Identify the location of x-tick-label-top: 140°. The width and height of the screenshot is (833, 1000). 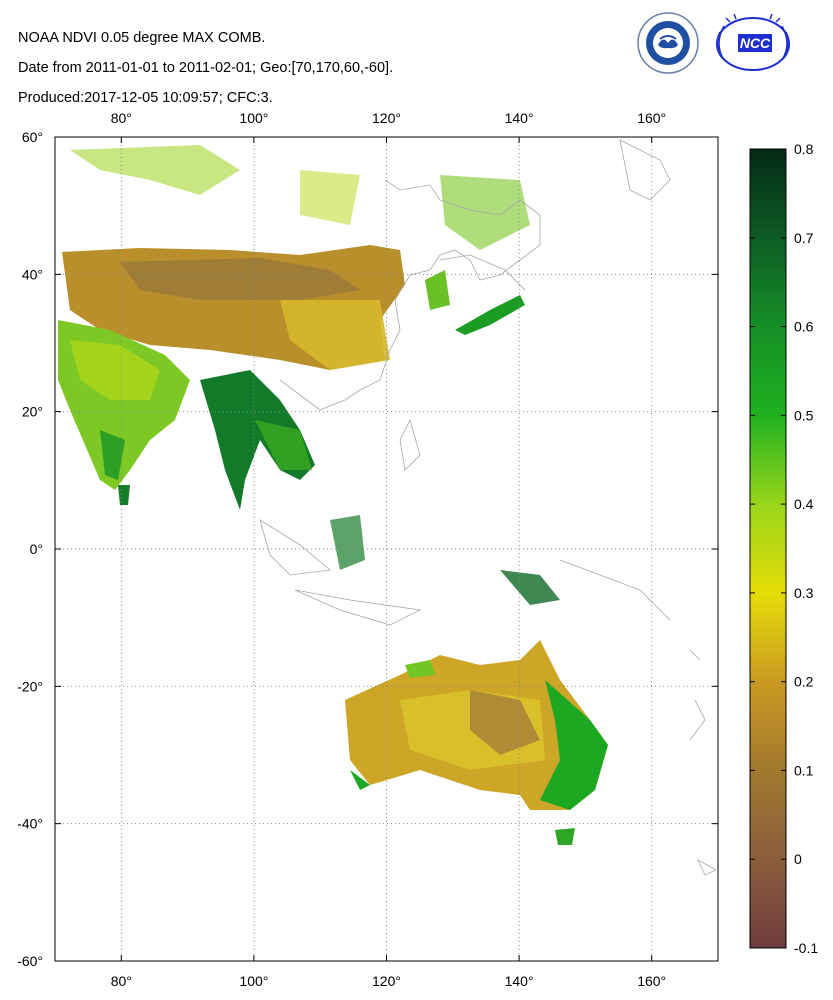
(519, 118).